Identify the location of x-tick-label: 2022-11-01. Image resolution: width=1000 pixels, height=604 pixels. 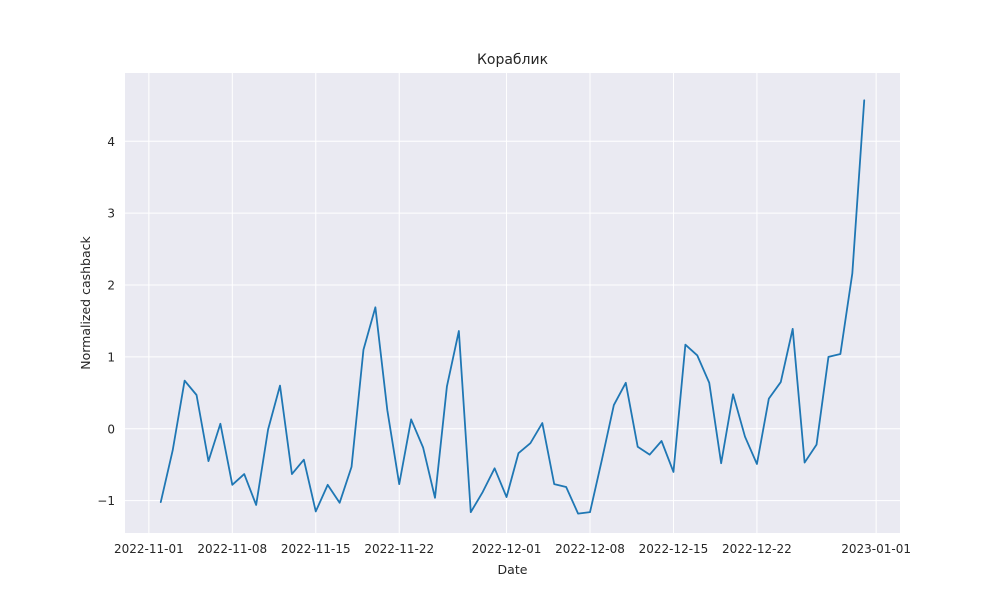
(149, 549).